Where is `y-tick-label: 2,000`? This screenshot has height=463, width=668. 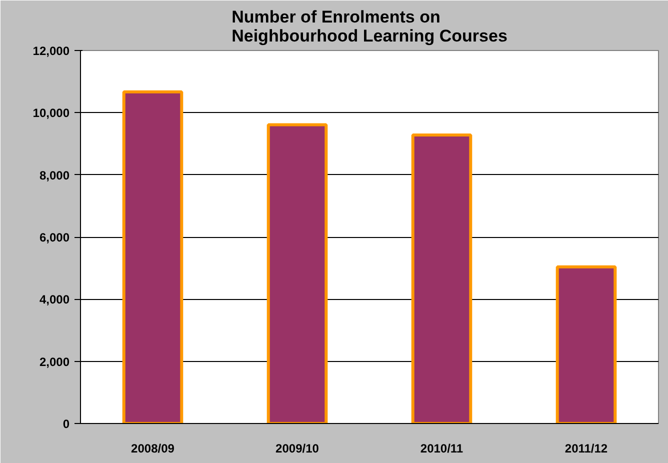
y-tick-label: 2,000 is located at coordinates (54, 361).